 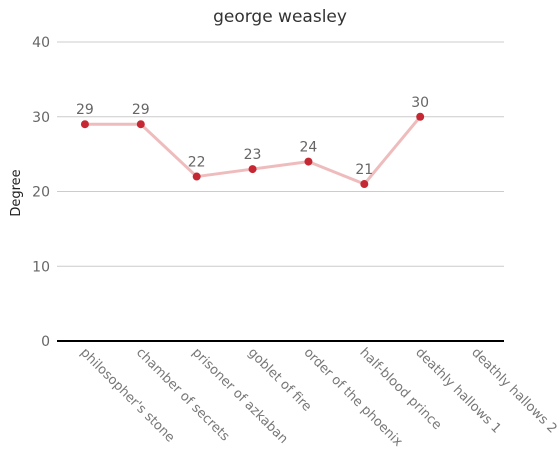 I want to click on data-label: 30, so click(x=420, y=103).